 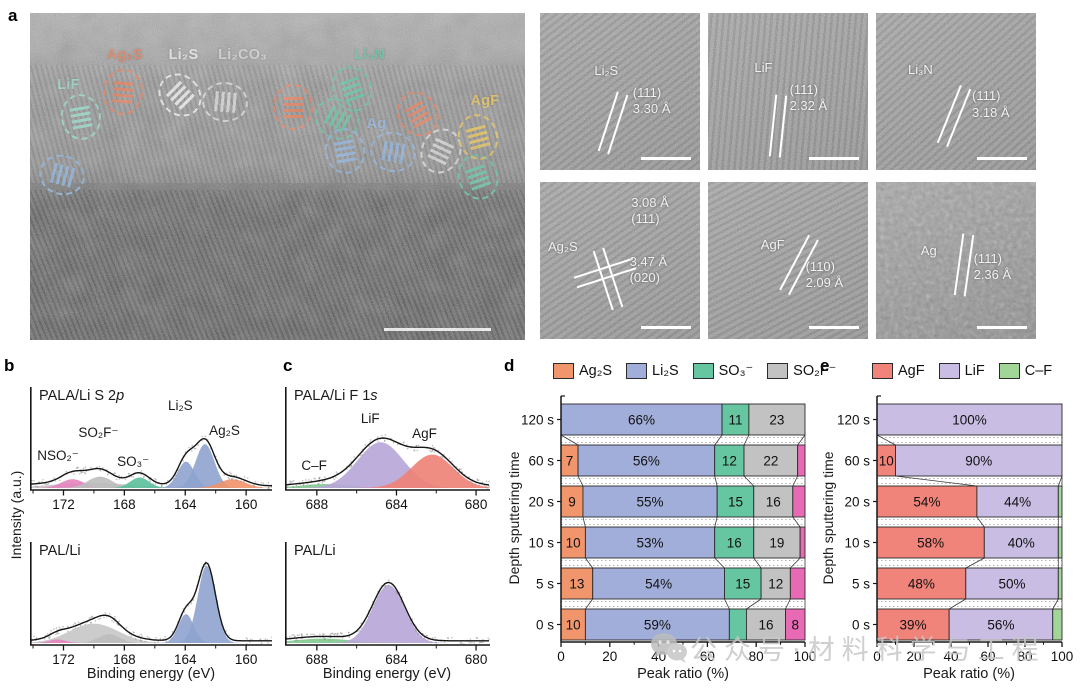 I want to click on tem-inset-LiN: Li₃N (111) 3.18 Å, so click(x=956, y=91).